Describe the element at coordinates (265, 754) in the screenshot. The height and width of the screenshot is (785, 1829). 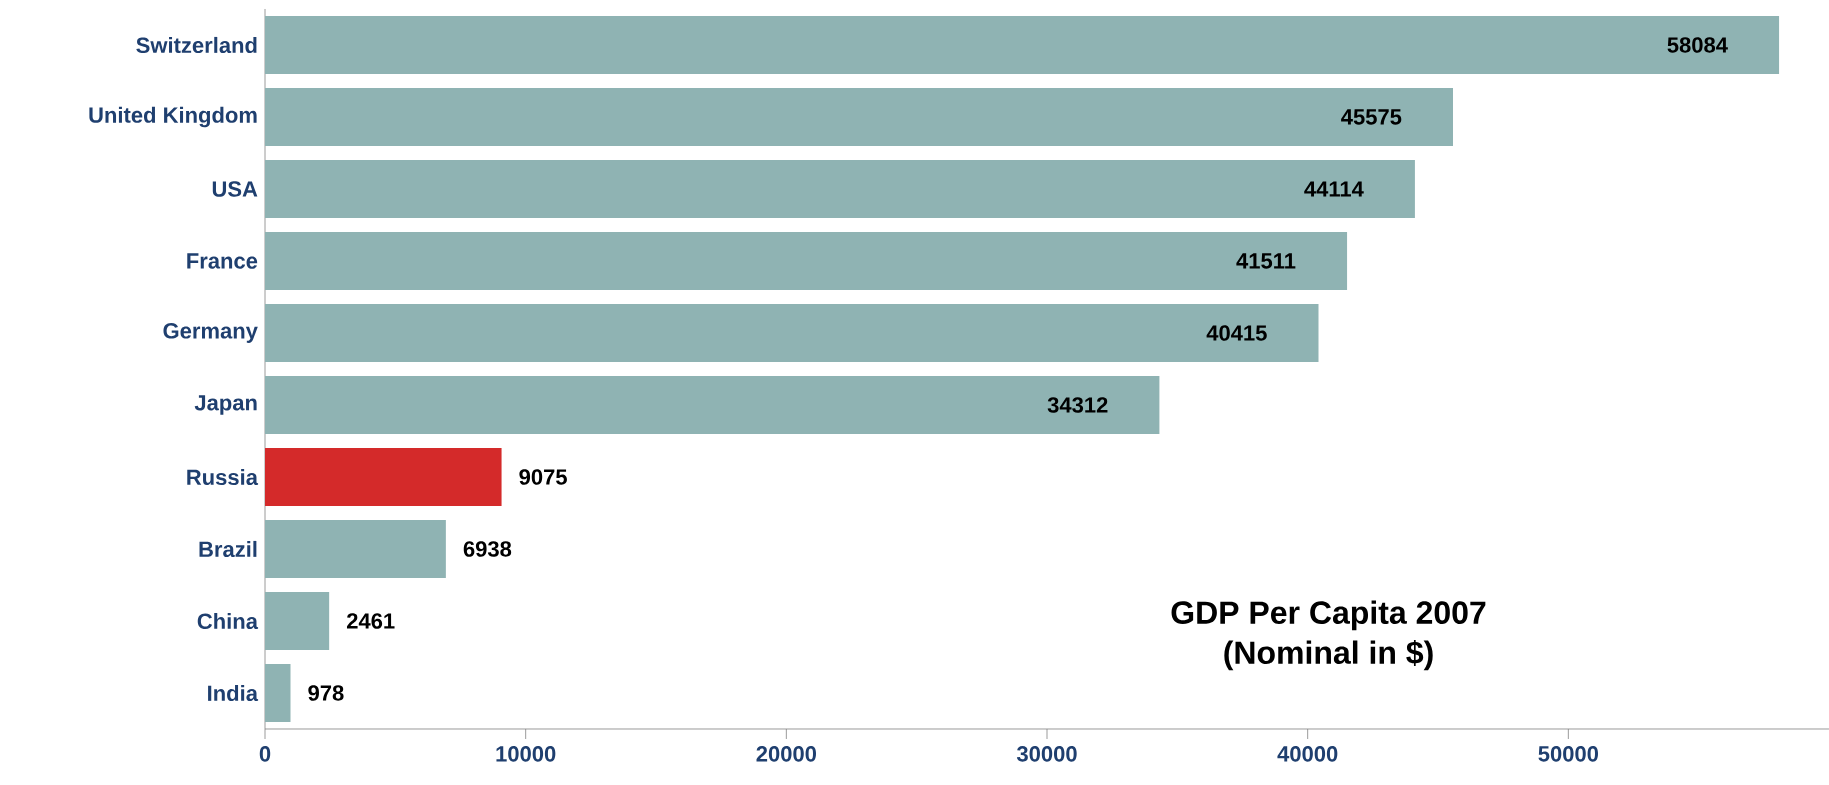
I see `x-tick-label: 0` at that location.